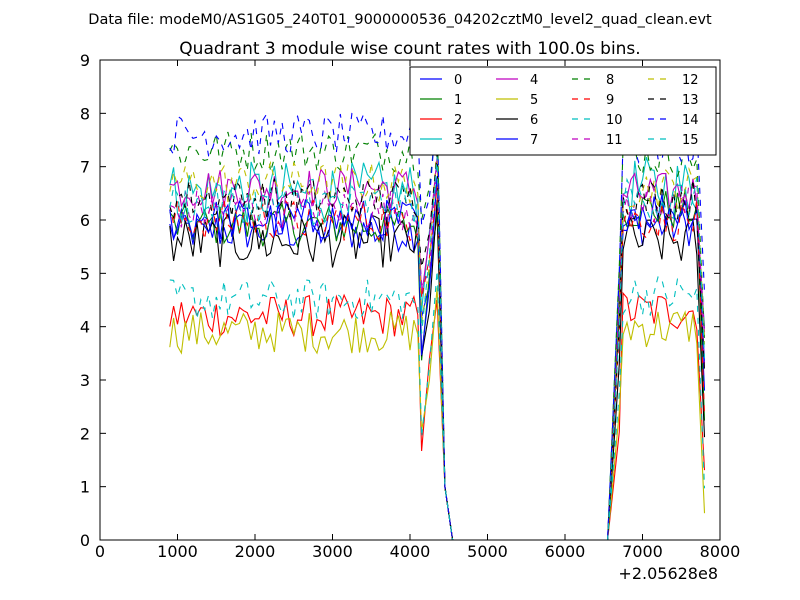 Image resolution: width=800 pixels, height=600 pixels. What do you see at coordinates (177, 551) in the screenshot?
I see `x-tick-label: 1000` at bounding box center [177, 551].